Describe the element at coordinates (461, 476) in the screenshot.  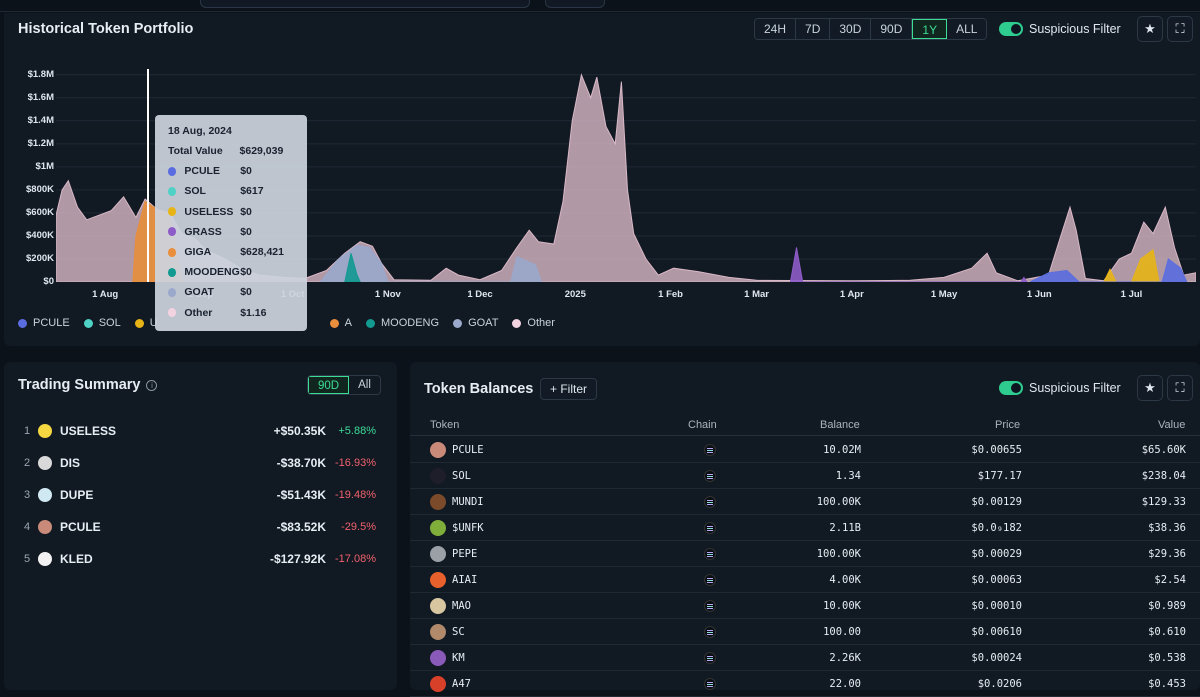
I see `token-symbol: SOL` at that location.